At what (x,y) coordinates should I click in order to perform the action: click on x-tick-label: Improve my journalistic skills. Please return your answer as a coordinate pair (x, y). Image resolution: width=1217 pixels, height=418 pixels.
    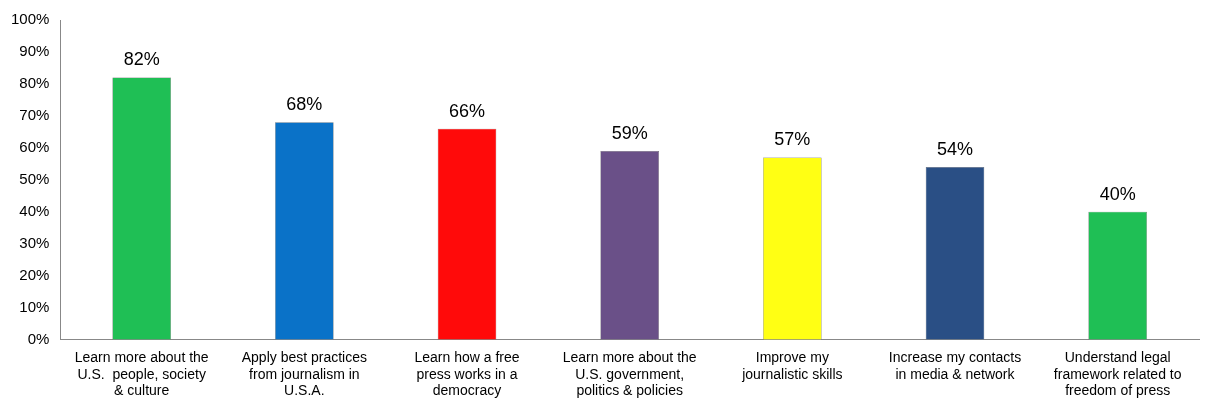
    Looking at the image, I should click on (792, 365).